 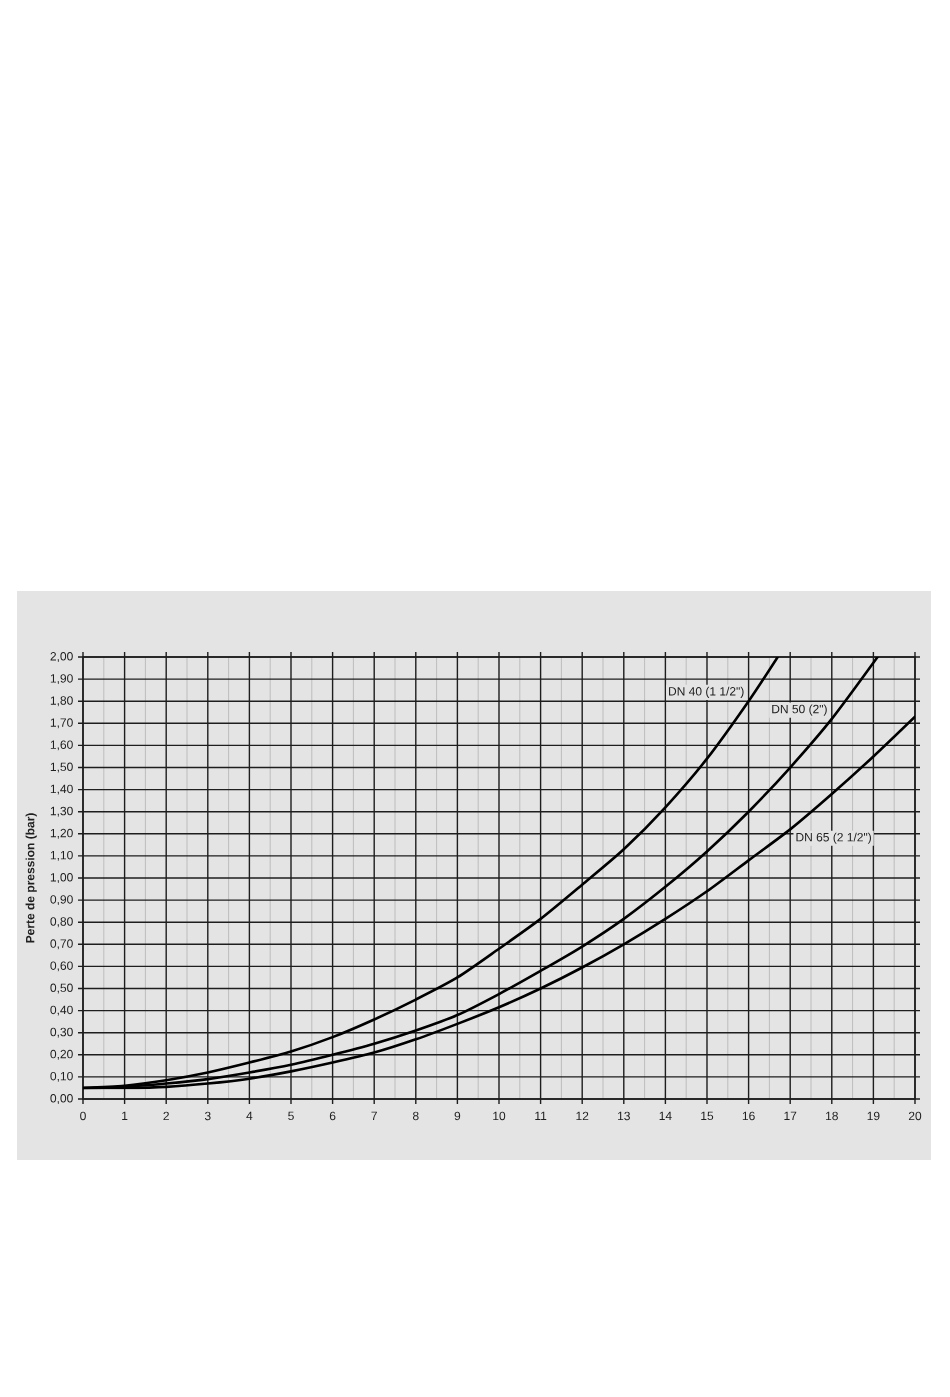 What do you see at coordinates (61, 679) in the screenshot?
I see `y-tick-label: 1,90` at bounding box center [61, 679].